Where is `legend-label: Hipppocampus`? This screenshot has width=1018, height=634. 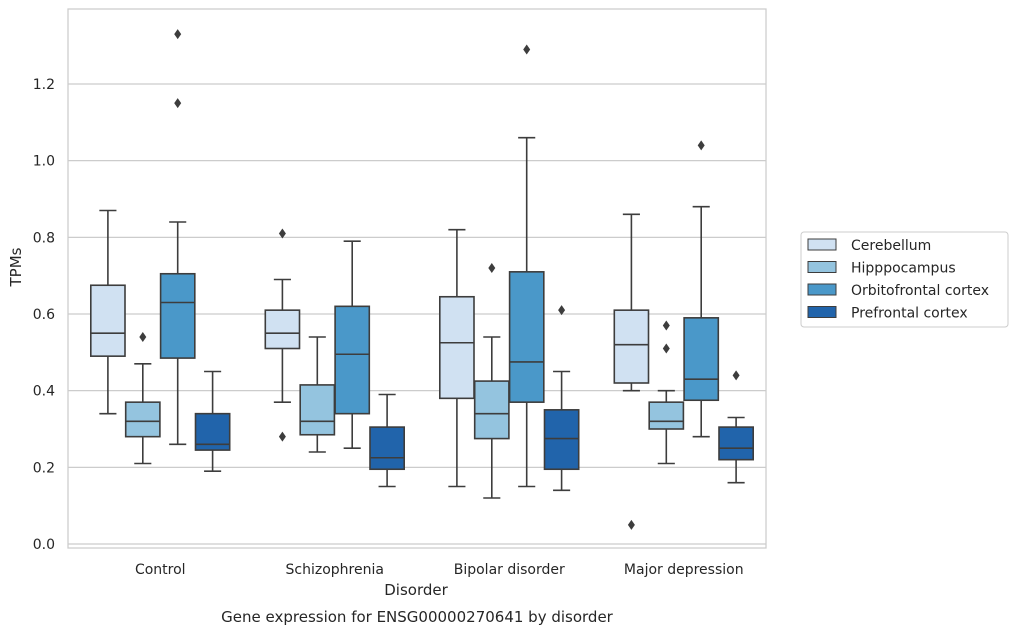 legend-label: Hipppocampus is located at coordinates (903, 269).